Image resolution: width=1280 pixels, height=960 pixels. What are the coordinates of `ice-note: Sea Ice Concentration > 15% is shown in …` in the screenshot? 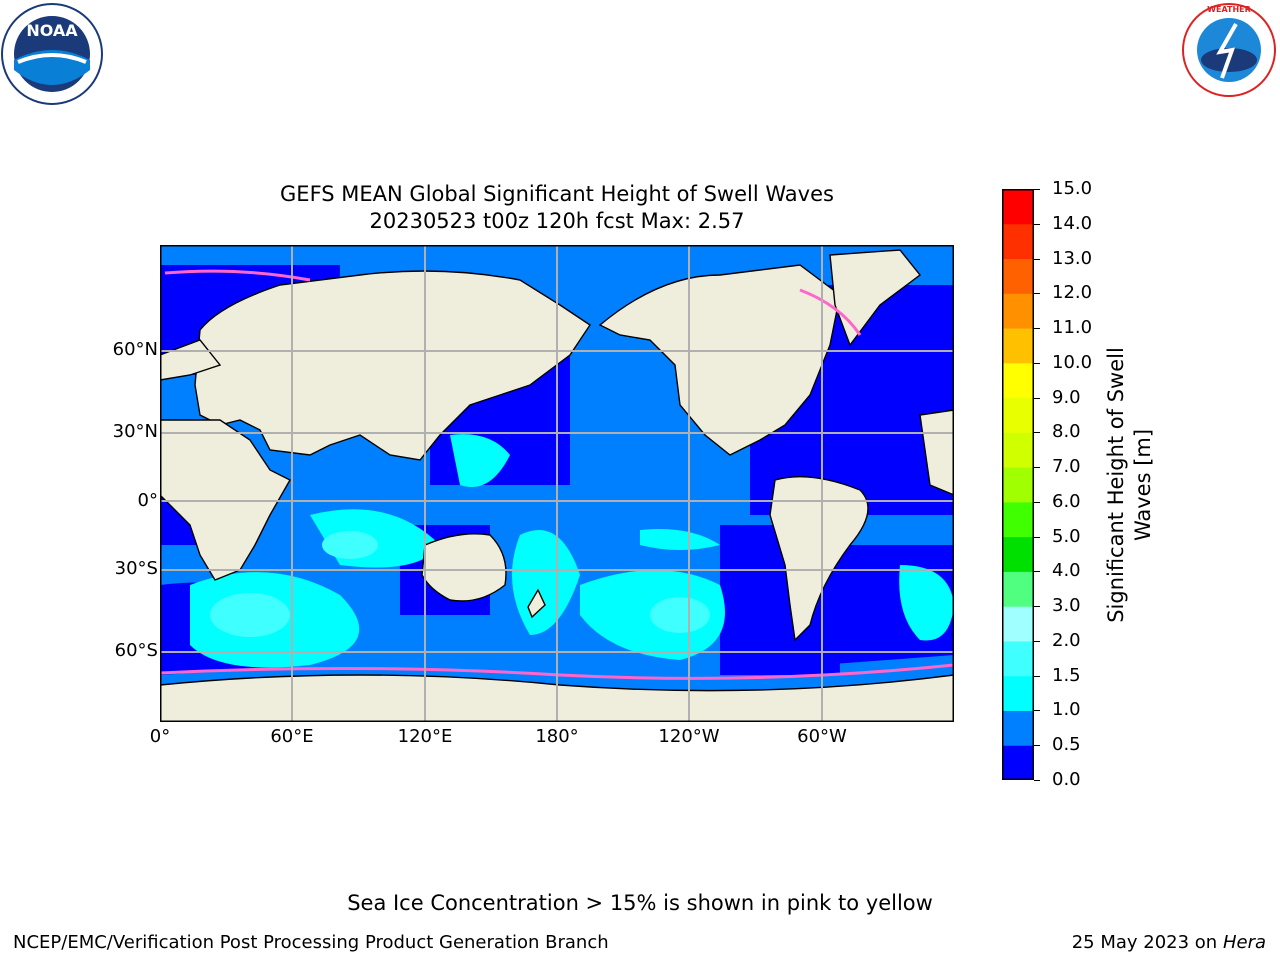 It's located at (640, 903).